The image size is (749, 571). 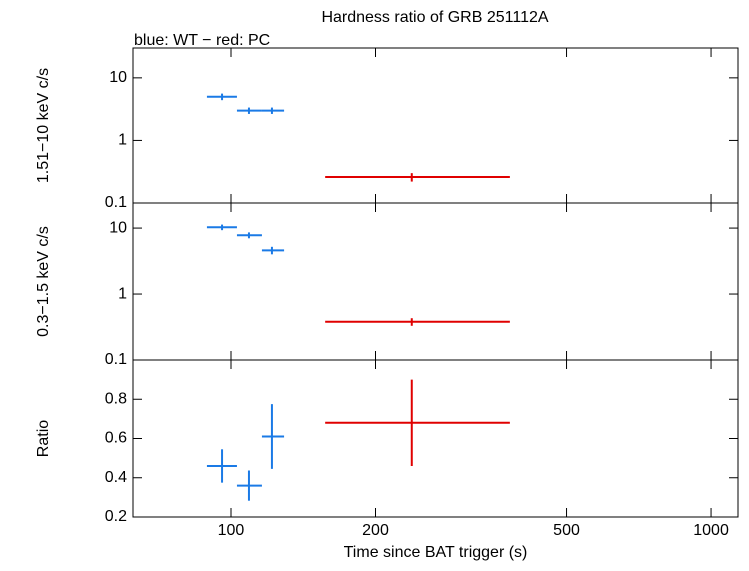 What do you see at coordinates (202, 40) in the screenshot?
I see `chart-subtitle: blue: WT − red: PC` at bounding box center [202, 40].